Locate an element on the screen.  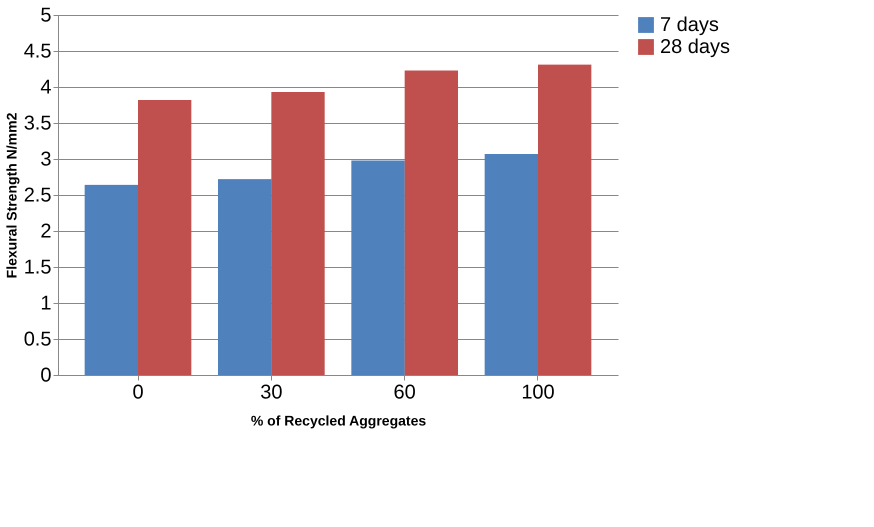
x-tick-label: 30 is located at coordinates (271, 393).